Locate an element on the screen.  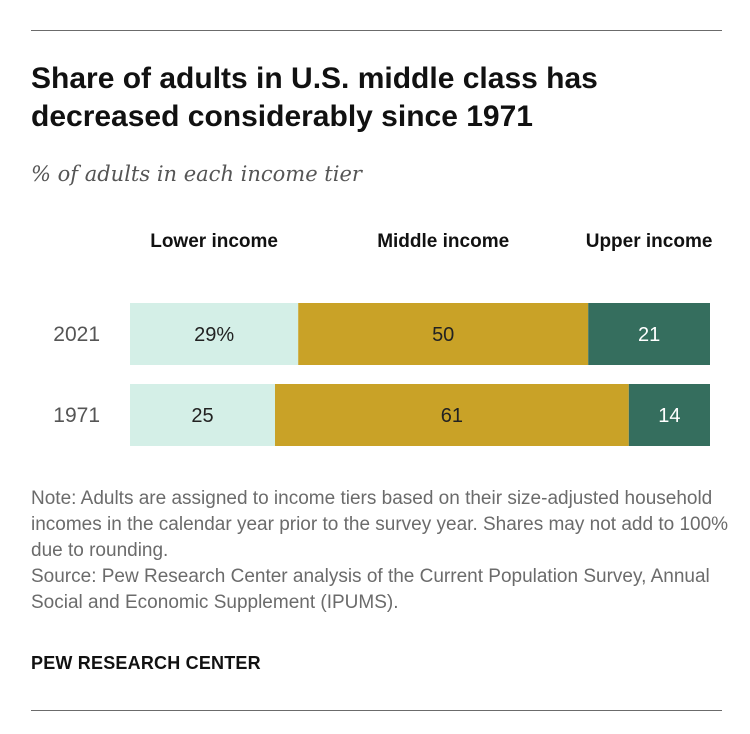
legend-label-lower-income: Lower income is located at coordinates (214, 241).